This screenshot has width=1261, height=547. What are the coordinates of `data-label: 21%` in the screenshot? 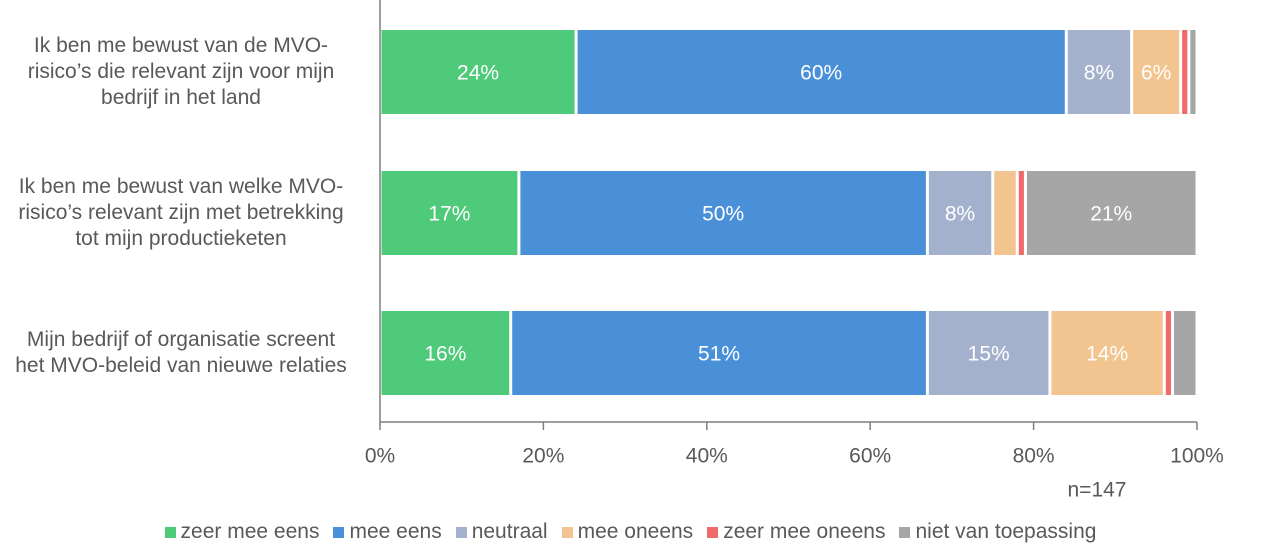 It's located at (1111, 214).